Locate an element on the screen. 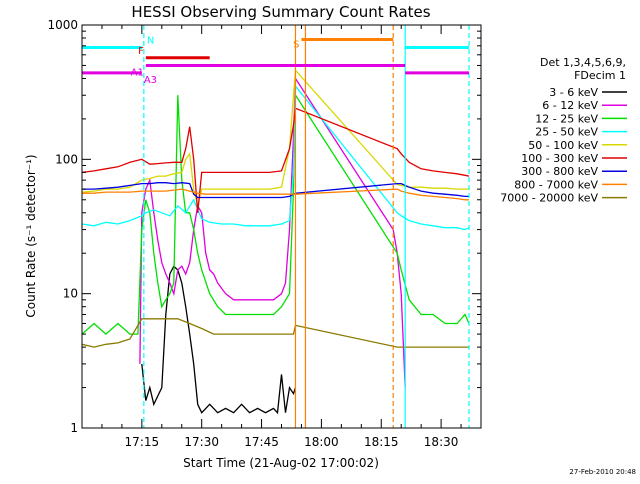  x-tick-label-1: 17:30 is located at coordinates (201, 442).